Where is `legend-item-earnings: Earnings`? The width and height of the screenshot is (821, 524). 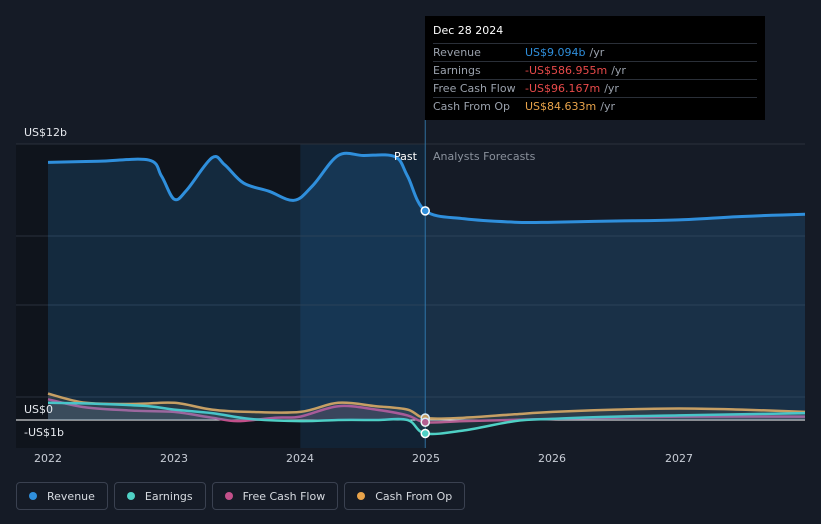
legend-item-earnings: Earnings is located at coordinates (159, 496).